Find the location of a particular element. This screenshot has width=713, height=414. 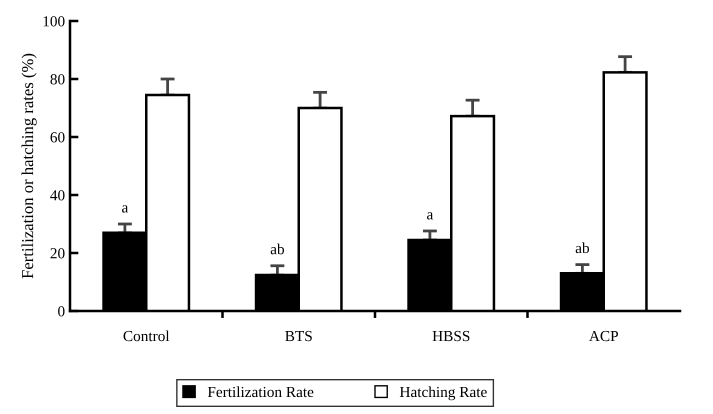

y-tick-label: 20 is located at coordinates (57, 253).